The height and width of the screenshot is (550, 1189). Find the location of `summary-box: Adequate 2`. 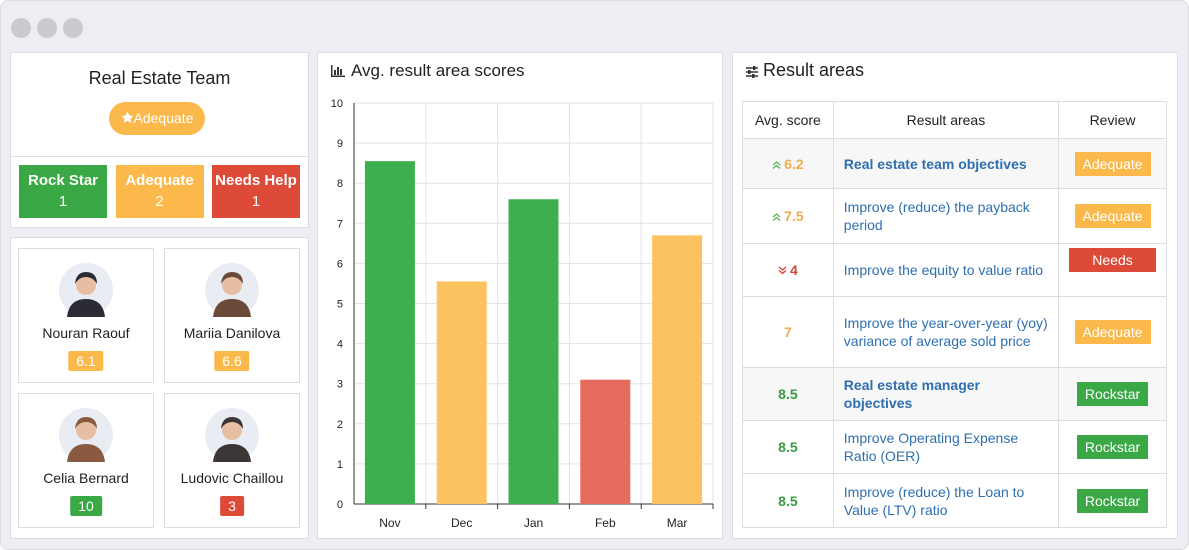

summary-box: Adequate 2 is located at coordinates (159, 191).